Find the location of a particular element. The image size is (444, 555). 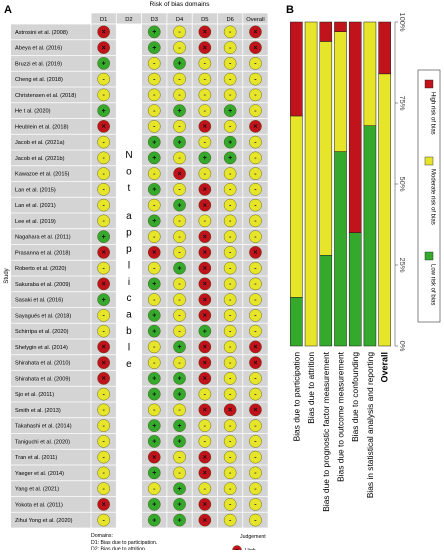

column-header: Overall is located at coordinates (255, 20).